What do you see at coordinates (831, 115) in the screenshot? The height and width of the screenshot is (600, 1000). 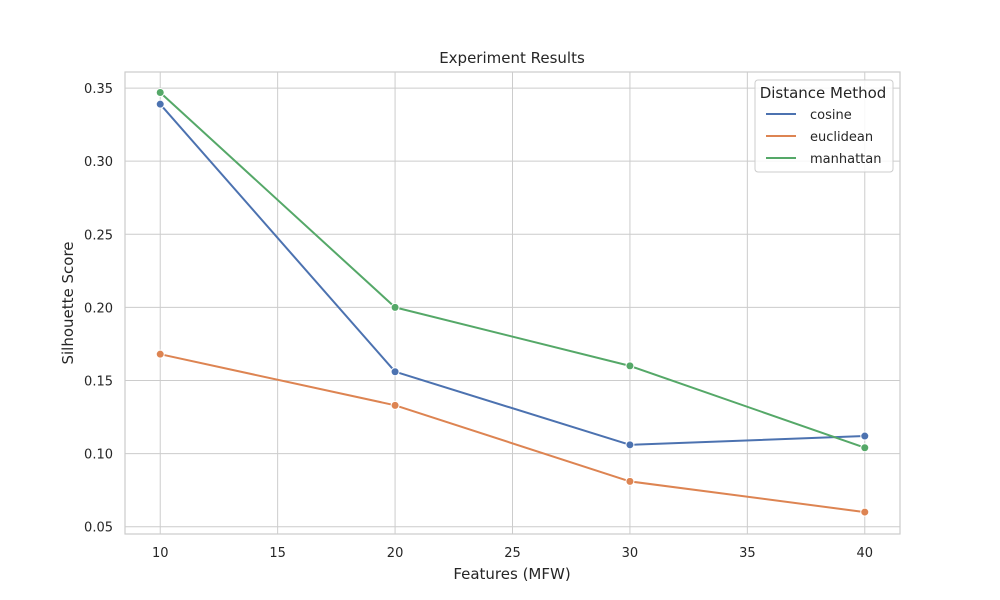 I see `legend-label-cosine: cosine` at bounding box center [831, 115].